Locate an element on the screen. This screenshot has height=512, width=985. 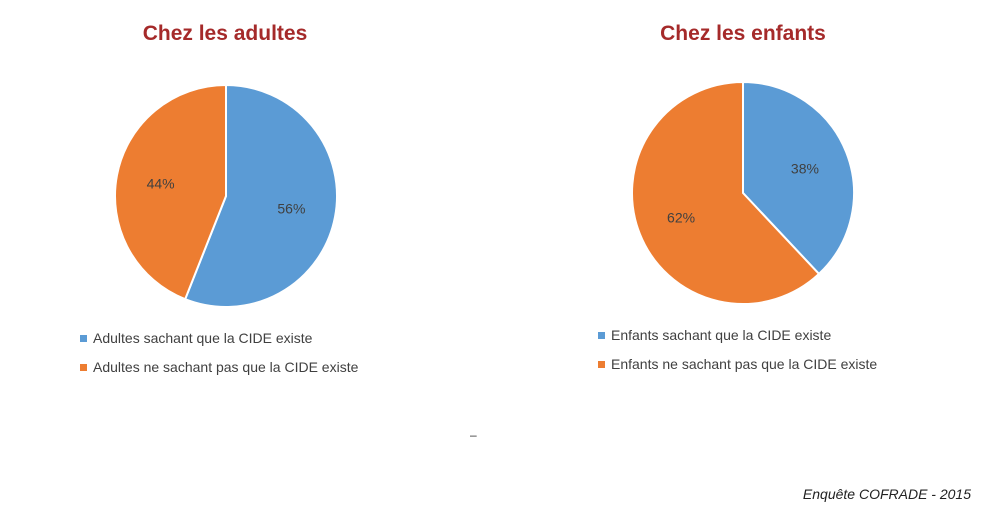
source-footer: Enquête COFRADE - 2015 is located at coordinates (886, 494).